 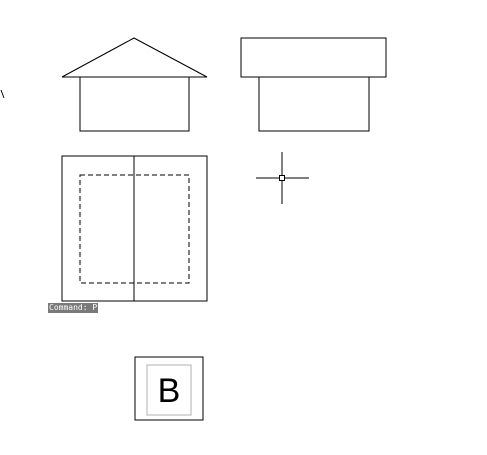 I want to click on gable-house-body, so click(x=134, y=104).